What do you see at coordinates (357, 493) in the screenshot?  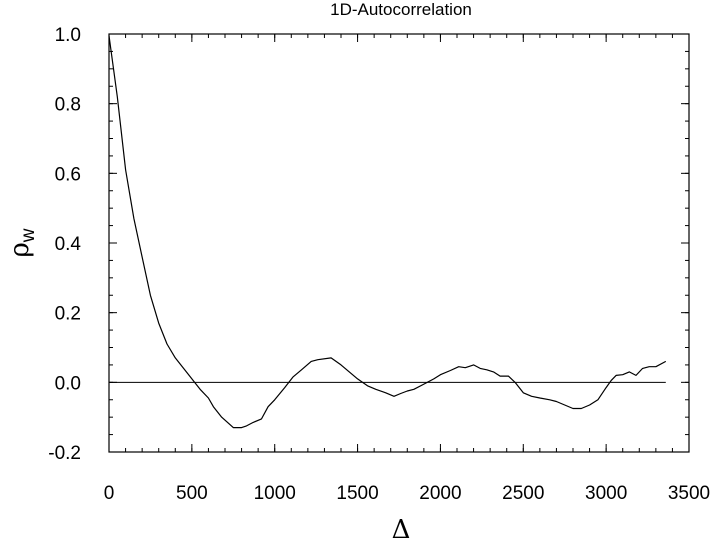 I see `x-tick-label: 1500` at bounding box center [357, 493].